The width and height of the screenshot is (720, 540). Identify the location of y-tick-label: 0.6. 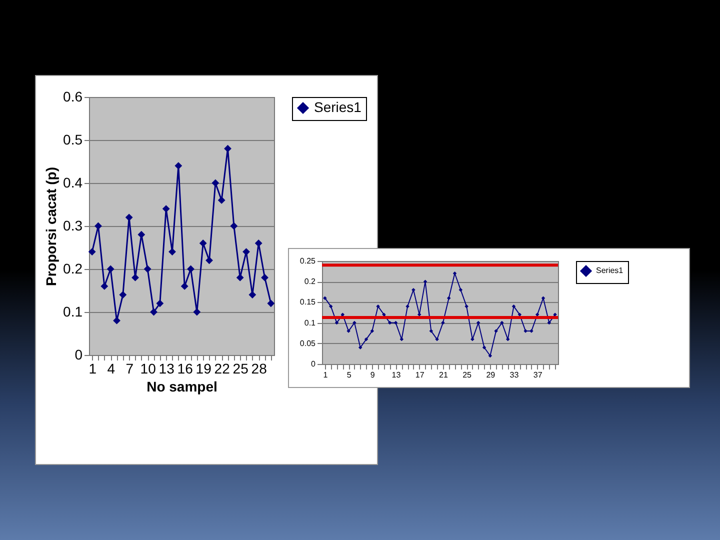
(73, 96).